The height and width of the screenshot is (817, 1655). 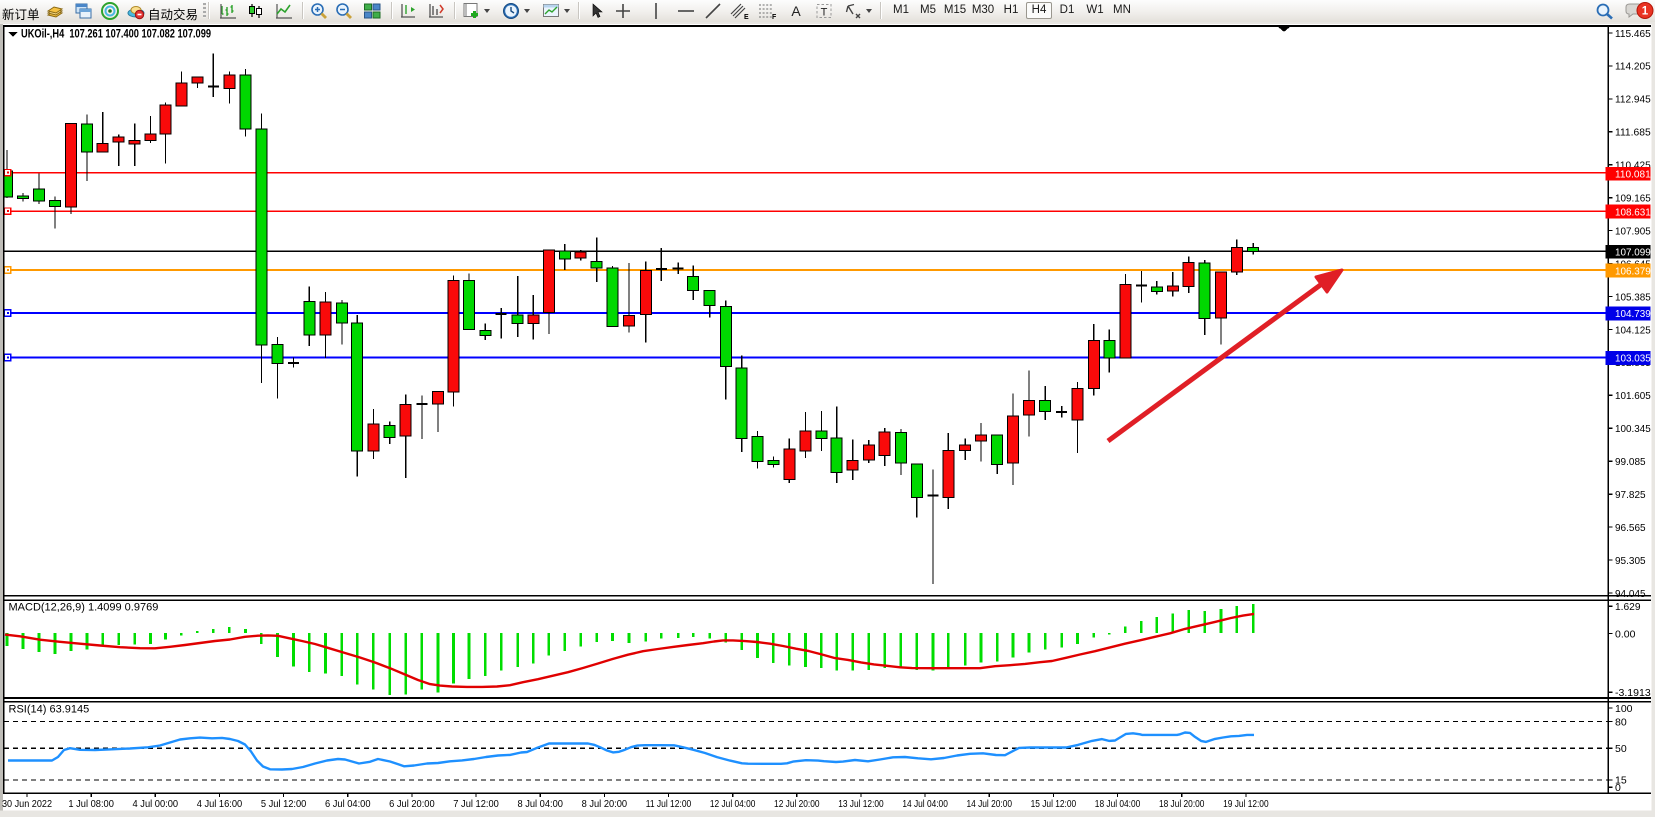 What do you see at coordinates (733, 804) in the screenshot?
I see `svg-text: 12 Jul 04:00` at bounding box center [733, 804].